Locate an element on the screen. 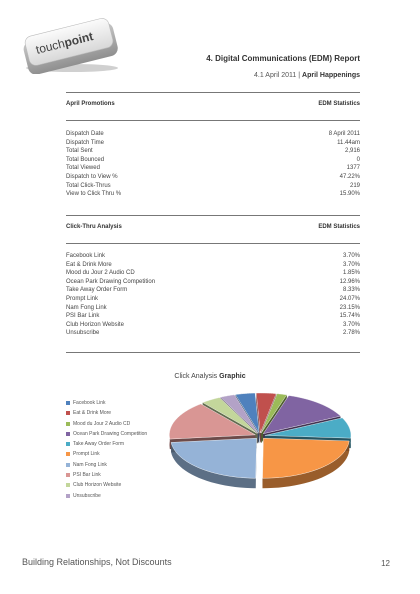 This screenshot has height=594, width=420. table-row: Total Click-Thrus 219 is located at coordinates (213, 186).